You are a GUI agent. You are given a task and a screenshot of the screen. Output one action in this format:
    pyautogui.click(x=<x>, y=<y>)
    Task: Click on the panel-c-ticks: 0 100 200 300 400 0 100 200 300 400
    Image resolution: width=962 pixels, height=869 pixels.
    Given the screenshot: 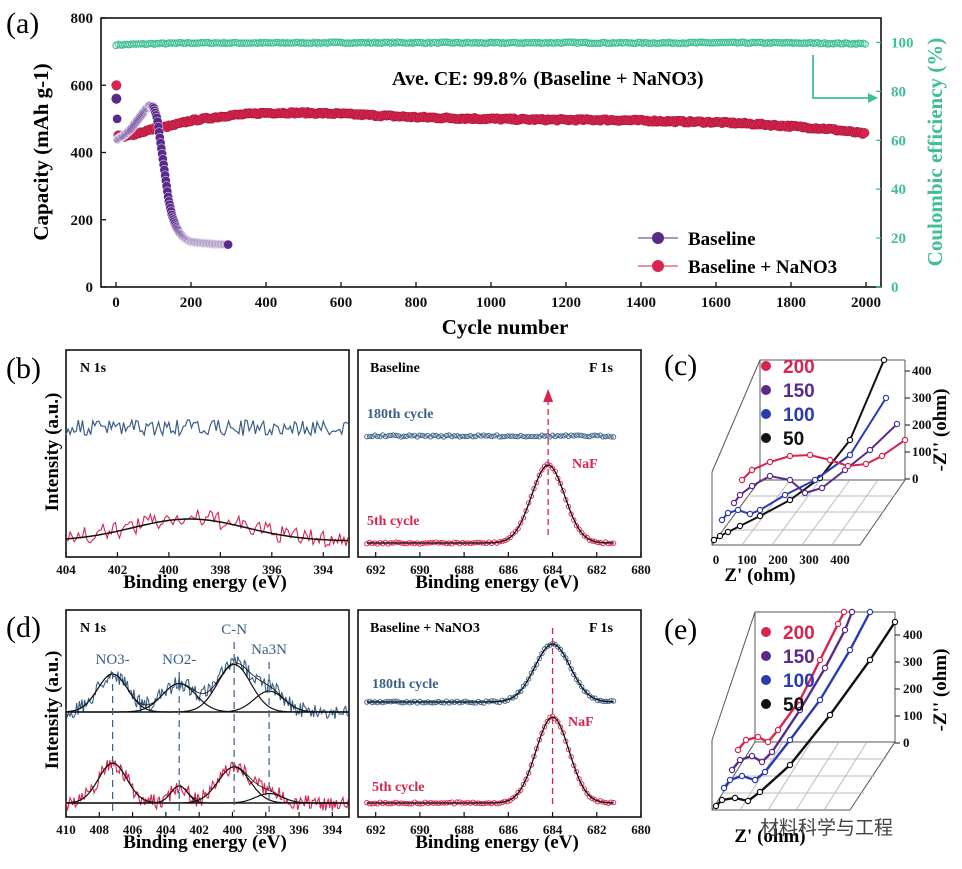 What is the action you would take?
    pyautogui.click(x=822, y=465)
    